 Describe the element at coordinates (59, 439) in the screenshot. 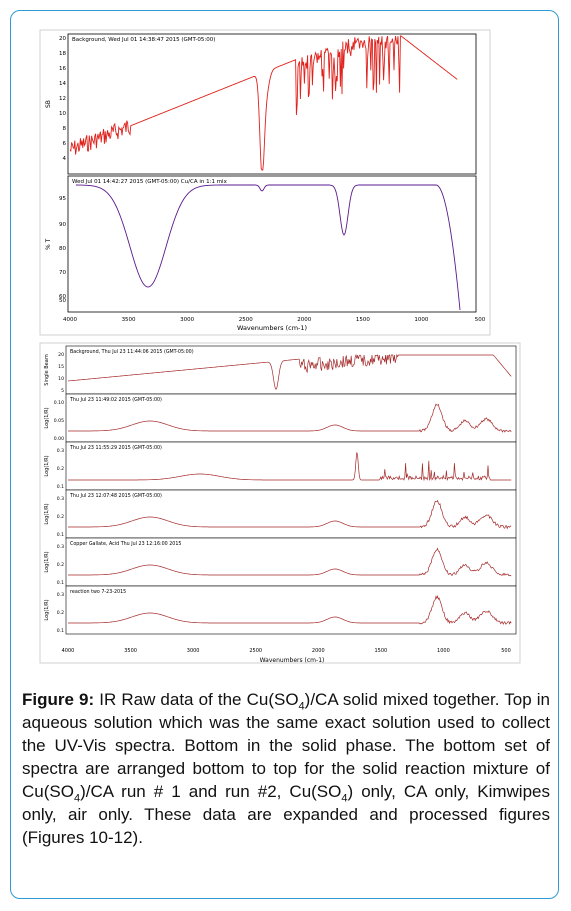

I see `bottom-ytick-label: 0.00` at that location.